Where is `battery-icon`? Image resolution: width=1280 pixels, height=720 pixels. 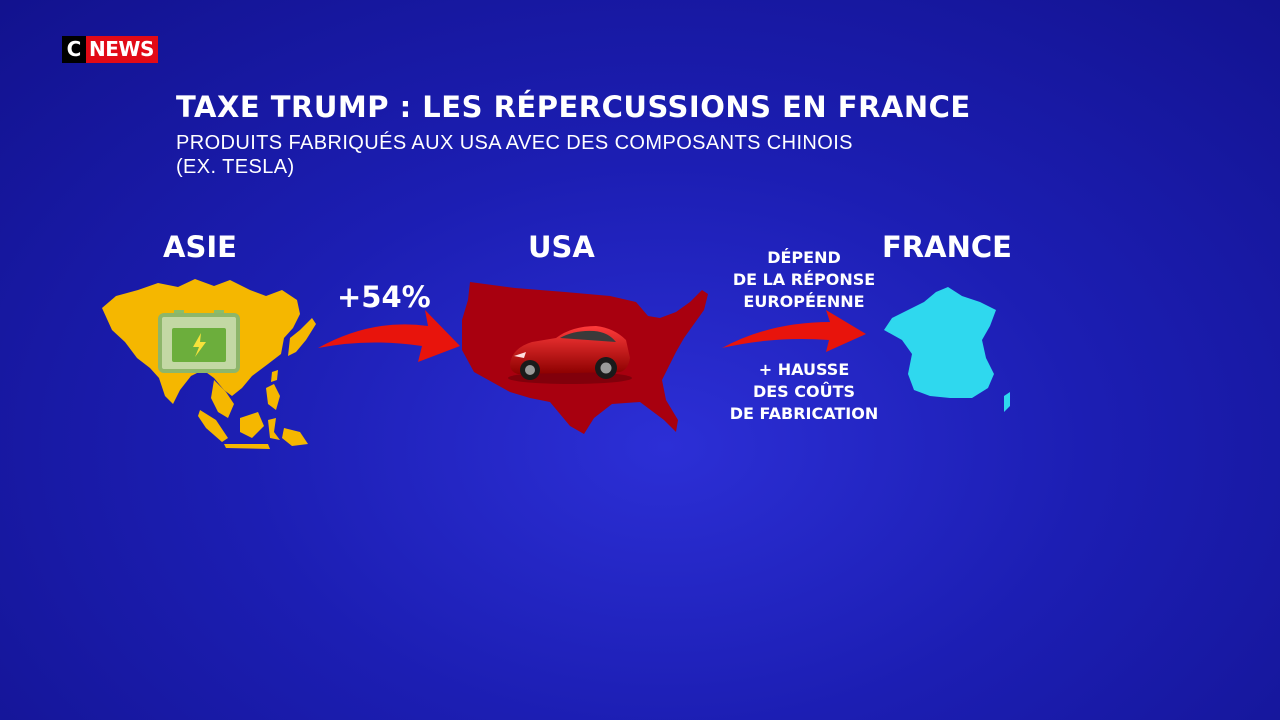 battery-icon is located at coordinates (199, 341).